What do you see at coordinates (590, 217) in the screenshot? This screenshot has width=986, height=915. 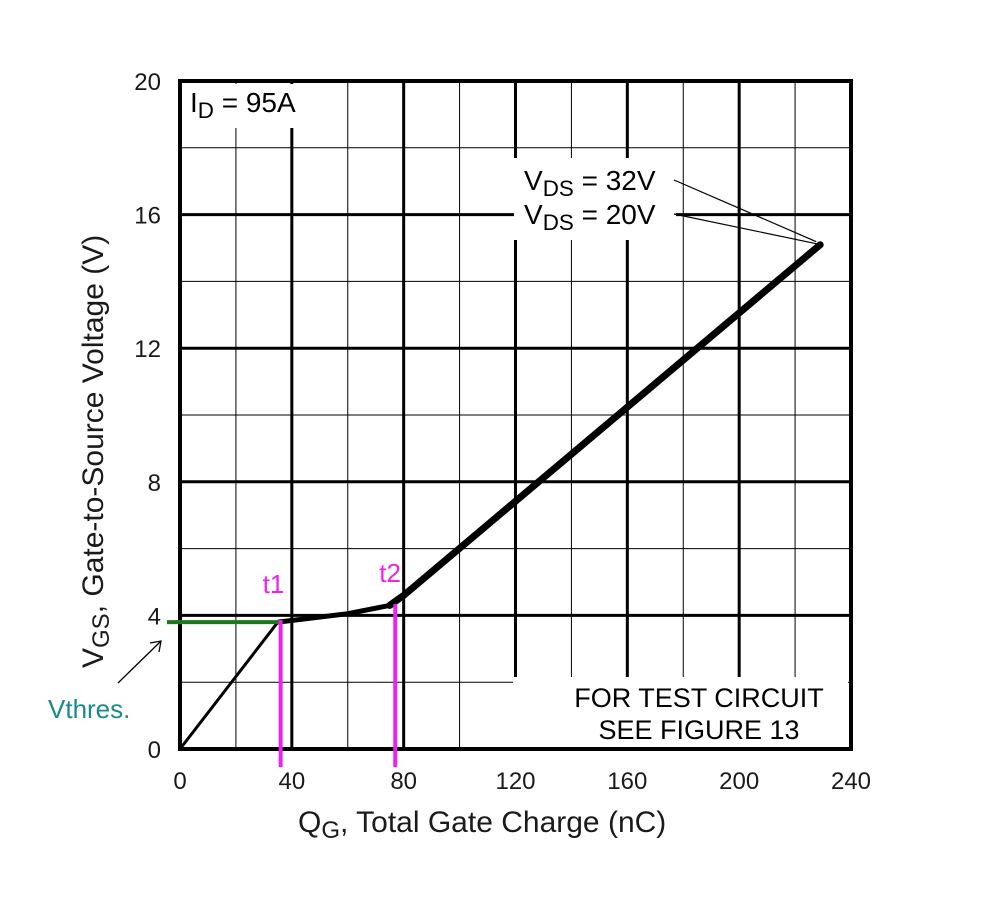 I see `vds-label: VDS = 20V` at bounding box center [590, 217].